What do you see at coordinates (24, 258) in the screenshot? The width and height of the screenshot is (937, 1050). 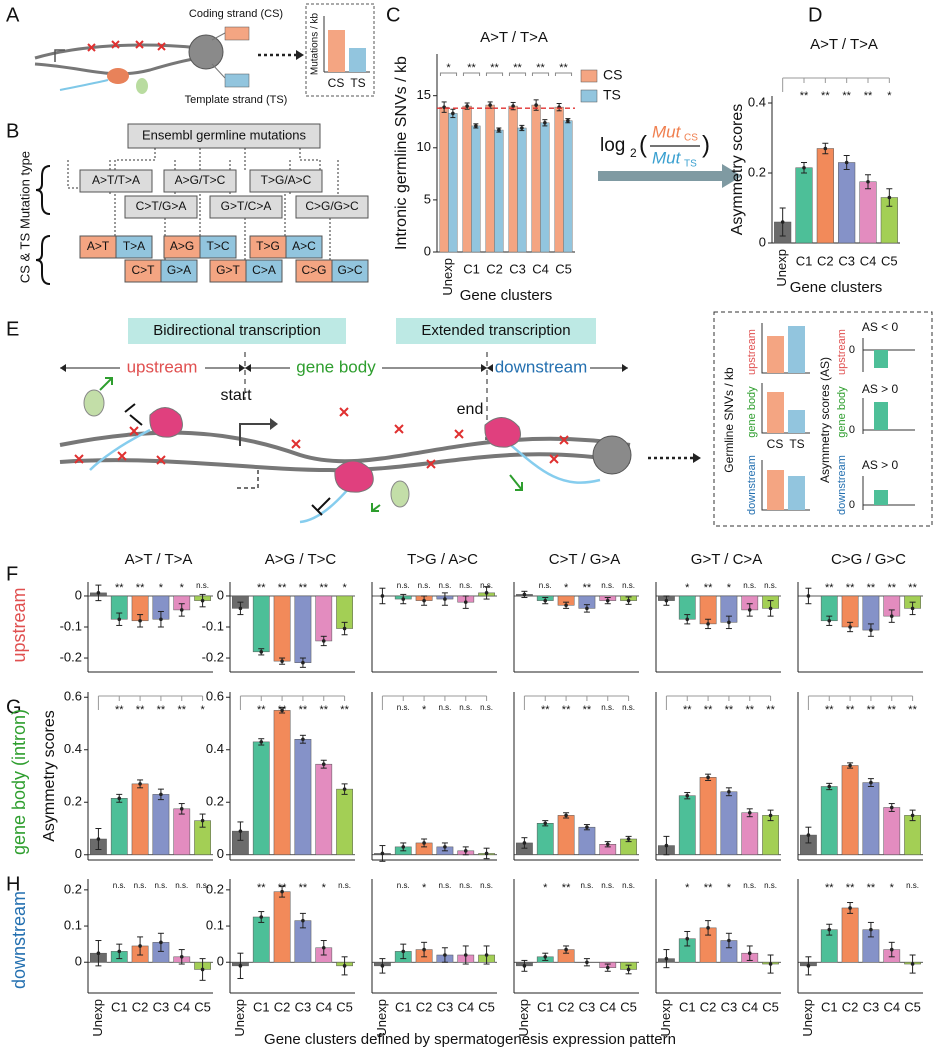 I see `strand-label: CS & TS` at bounding box center [24, 258].